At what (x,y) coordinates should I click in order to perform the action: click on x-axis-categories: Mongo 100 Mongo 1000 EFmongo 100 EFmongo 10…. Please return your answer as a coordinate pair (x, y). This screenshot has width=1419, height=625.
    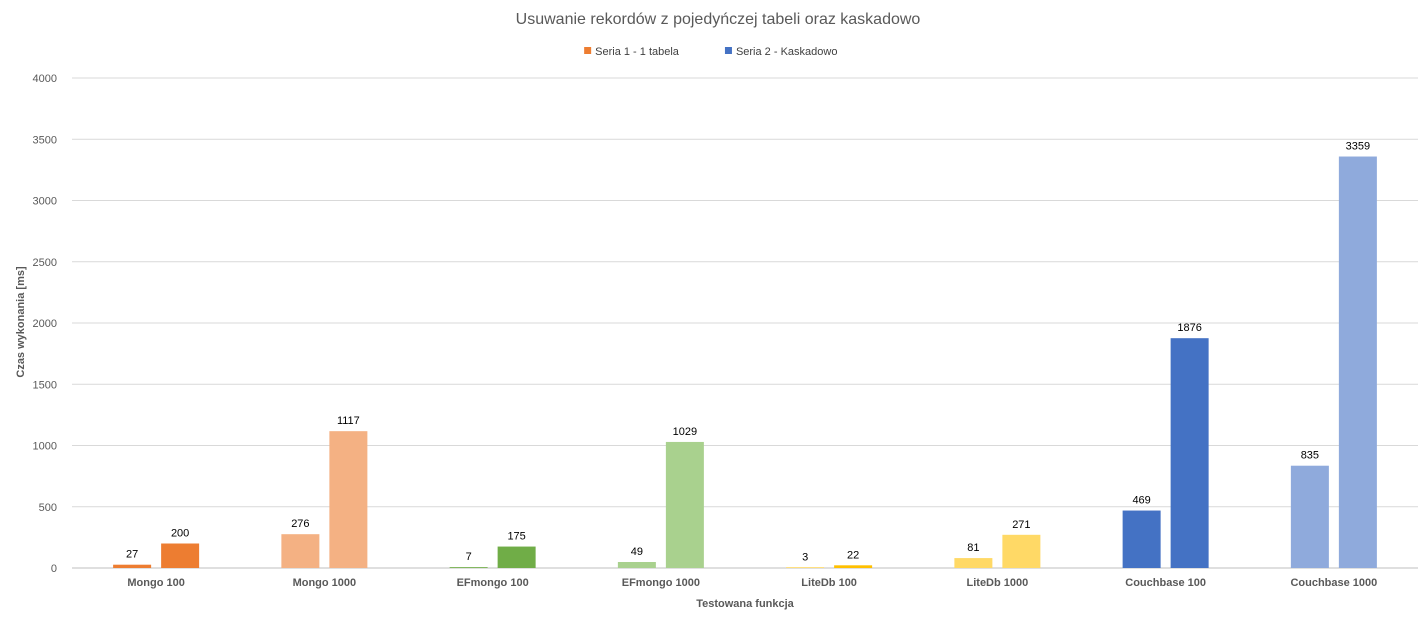
    Looking at the image, I should click on (752, 583).